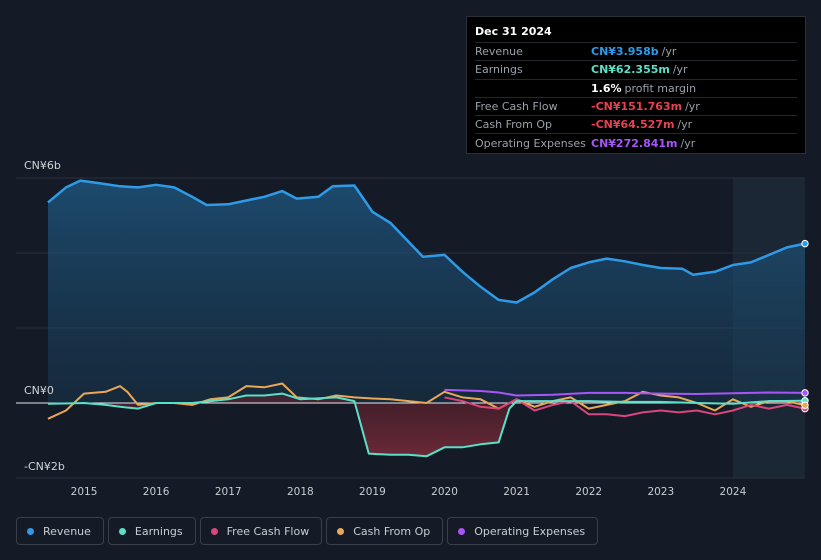  What do you see at coordinates (625, 392) in the screenshot?
I see `series-line-operating-expenses` at bounding box center [625, 392].